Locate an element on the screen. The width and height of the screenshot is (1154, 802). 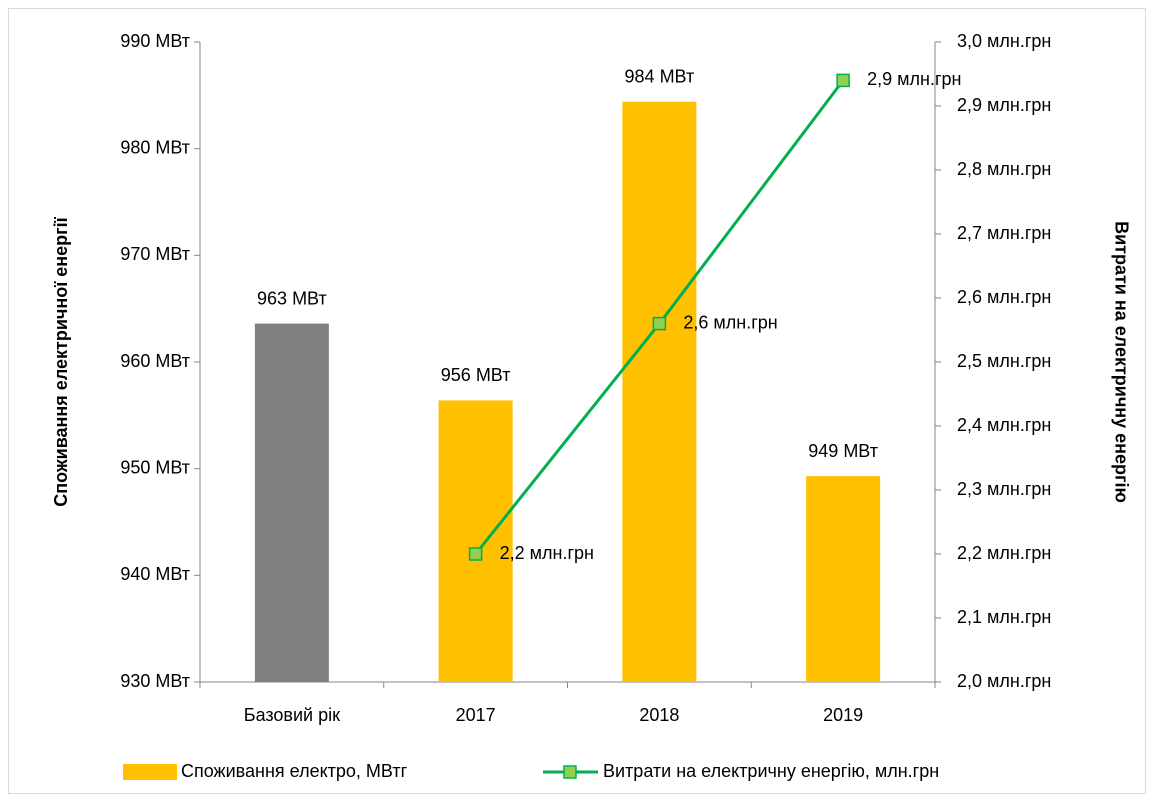
y2-tick-label: 2,0 млн.грн is located at coordinates (1004, 681).